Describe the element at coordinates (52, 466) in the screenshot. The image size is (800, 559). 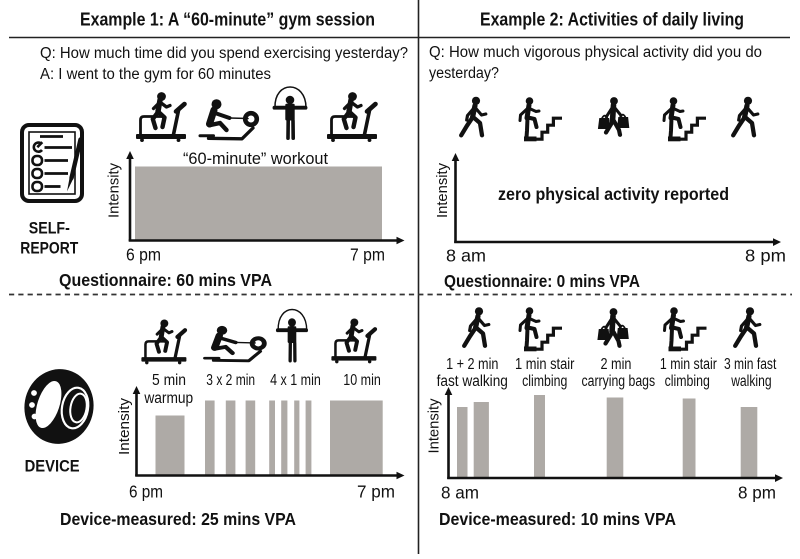
I see `svg-text: DEVICE` at that location.